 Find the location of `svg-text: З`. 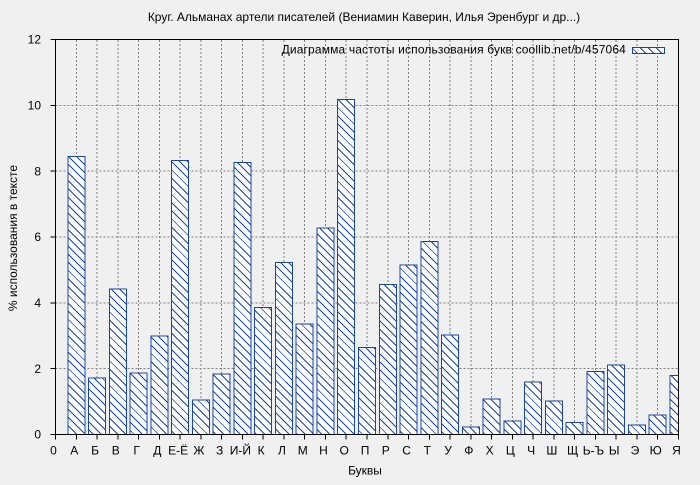

svg-text: З is located at coordinates (219, 451).